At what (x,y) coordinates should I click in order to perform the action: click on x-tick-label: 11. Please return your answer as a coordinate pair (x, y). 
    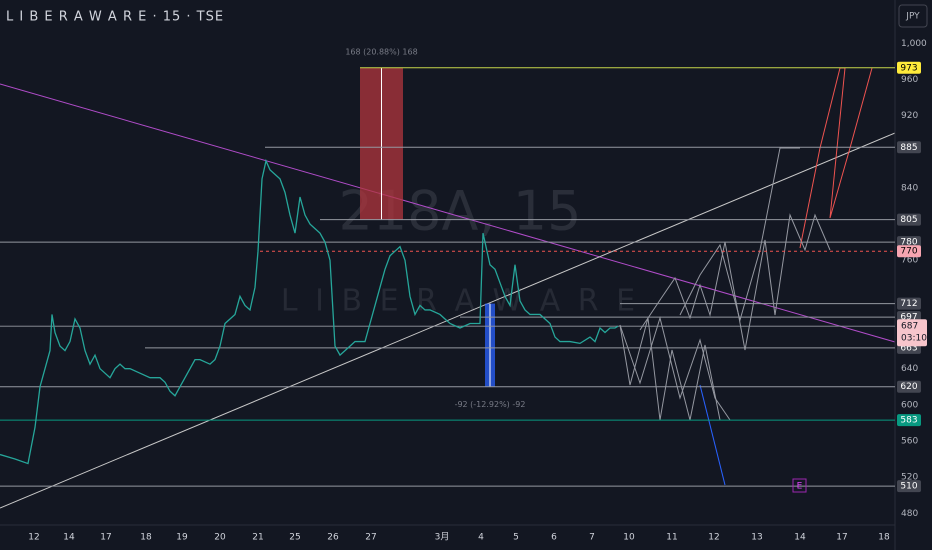
    Looking at the image, I should click on (671, 538).